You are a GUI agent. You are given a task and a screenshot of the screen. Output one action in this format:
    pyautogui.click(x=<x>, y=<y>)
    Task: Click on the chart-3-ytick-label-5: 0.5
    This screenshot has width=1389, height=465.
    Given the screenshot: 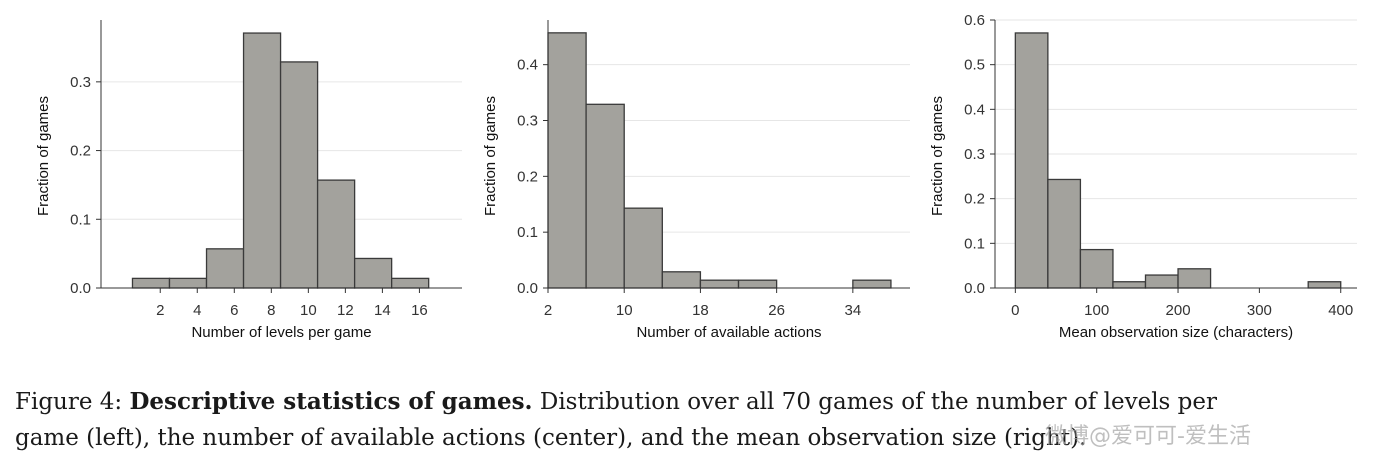 What is the action you would take?
    pyautogui.click(x=974, y=65)
    